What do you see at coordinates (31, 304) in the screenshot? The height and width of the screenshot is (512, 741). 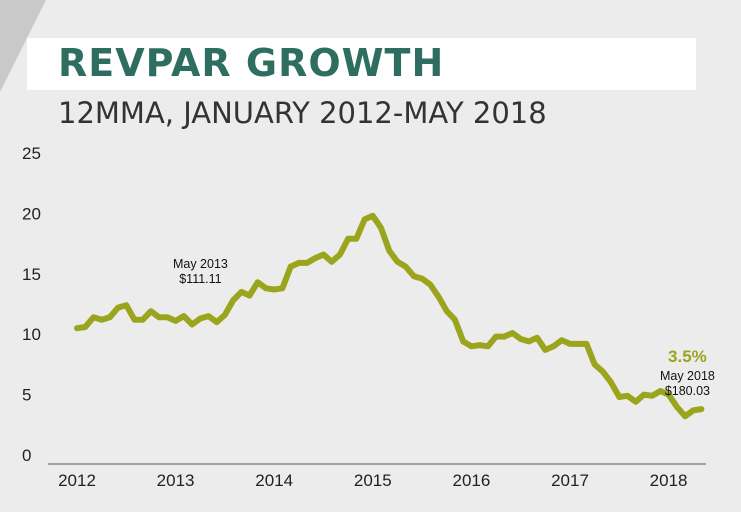 I see `y-axis: 0 5 10 15 20 25` at bounding box center [31, 304].